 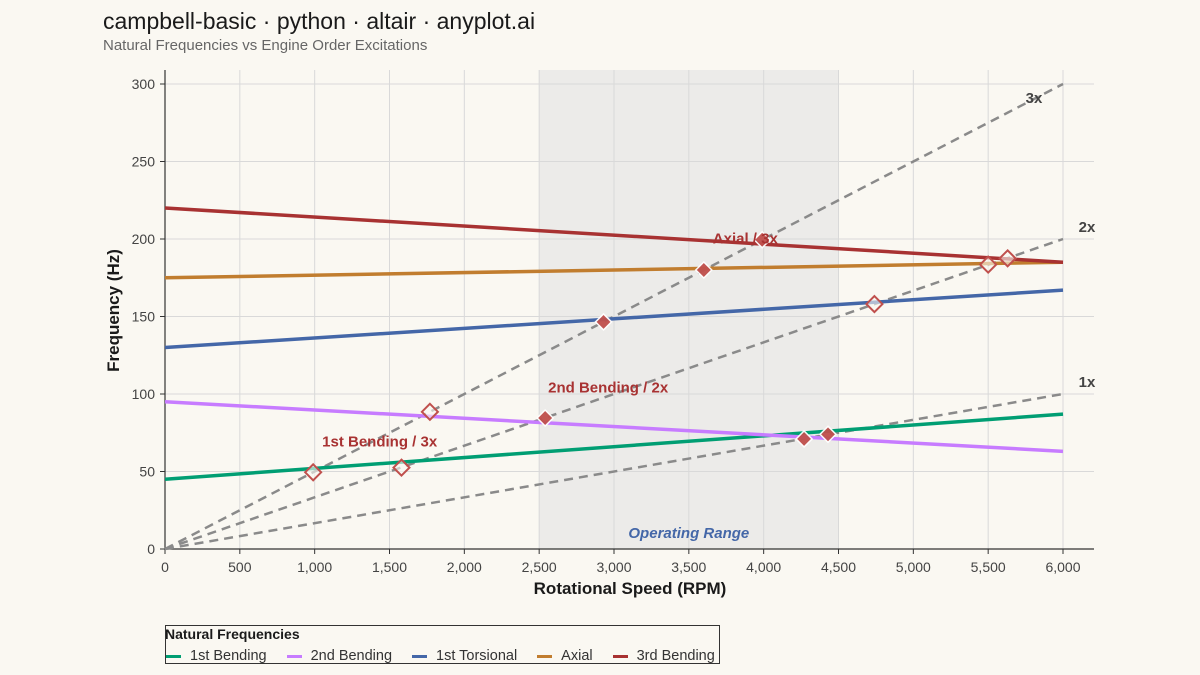 What do you see at coordinates (613, 567) in the screenshot?
I see `x-tick-label: 3,000` at bounding box center [613, 567].